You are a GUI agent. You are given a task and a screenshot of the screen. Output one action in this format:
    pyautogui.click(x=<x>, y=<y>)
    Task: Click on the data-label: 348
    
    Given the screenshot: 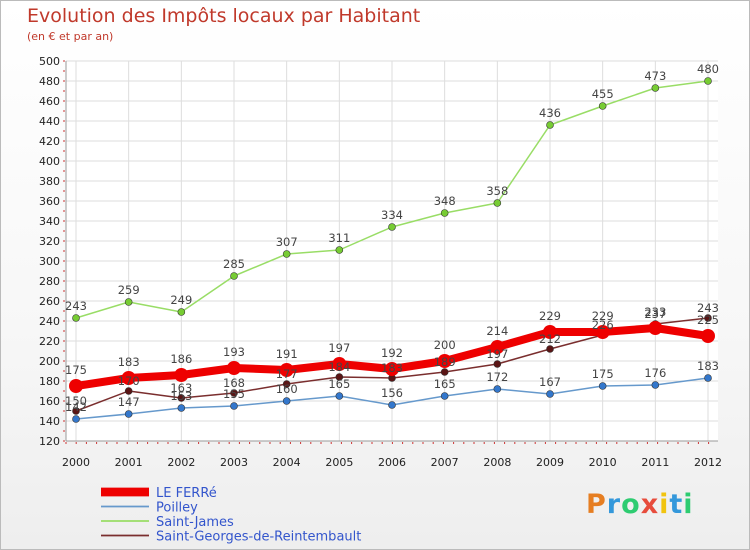 What is the action you would take?
    pyautogui.click(x=445, y=201)
    